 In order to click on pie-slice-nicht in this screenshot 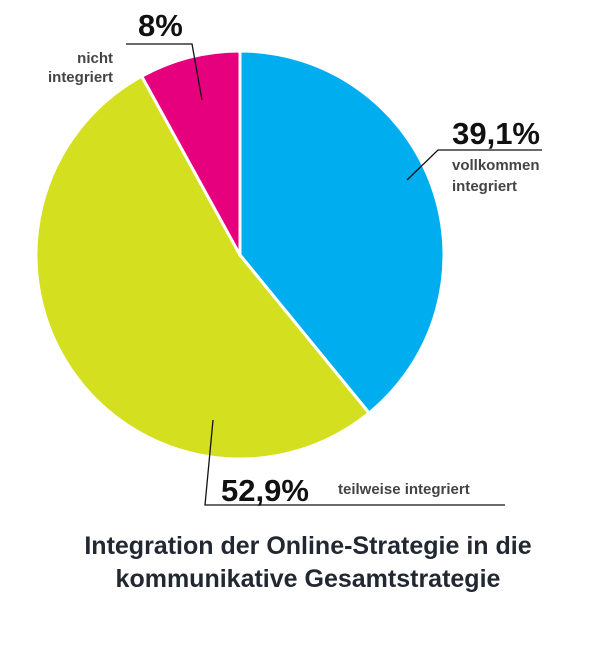, I will do `click(191, 153)`.